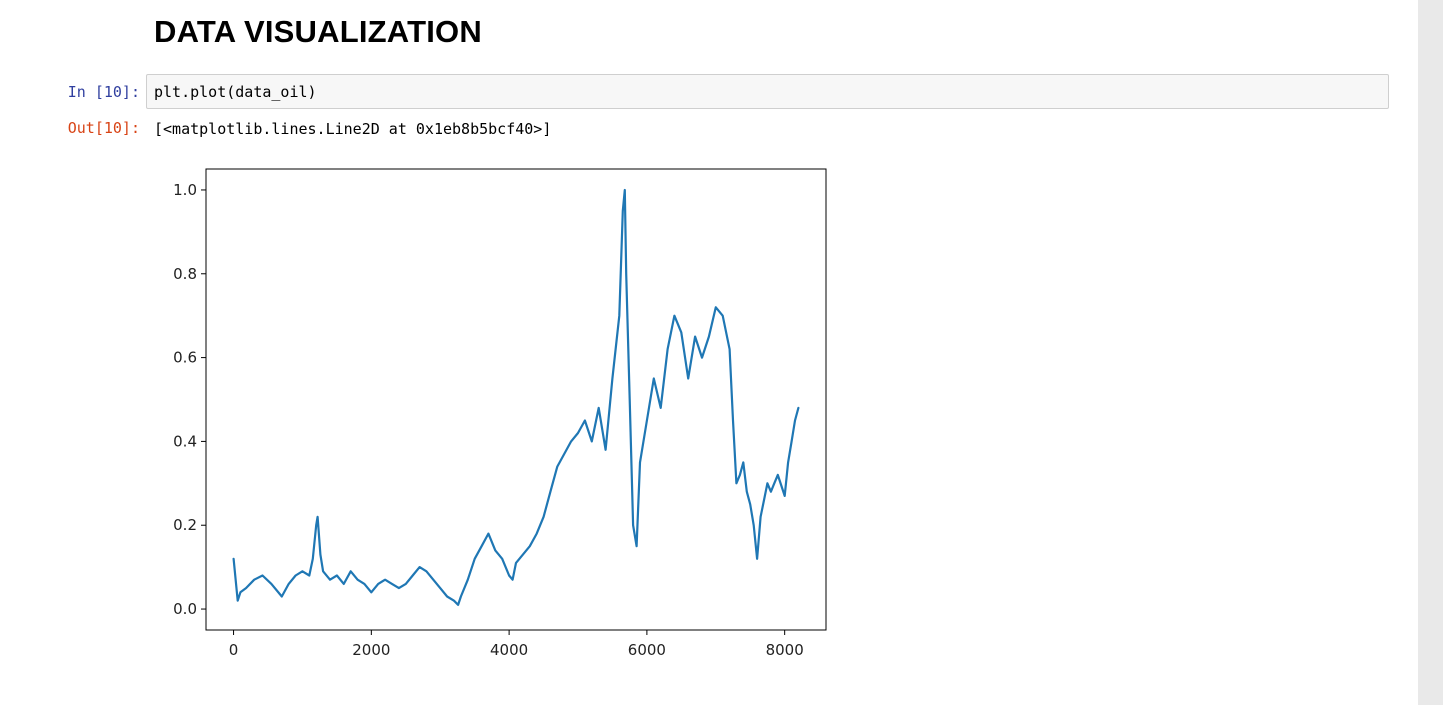 The image size is (1443, 705). Describe the element at coordinates (234, 650) in the screenshot. I see `x-tick-label: 0` at that location.